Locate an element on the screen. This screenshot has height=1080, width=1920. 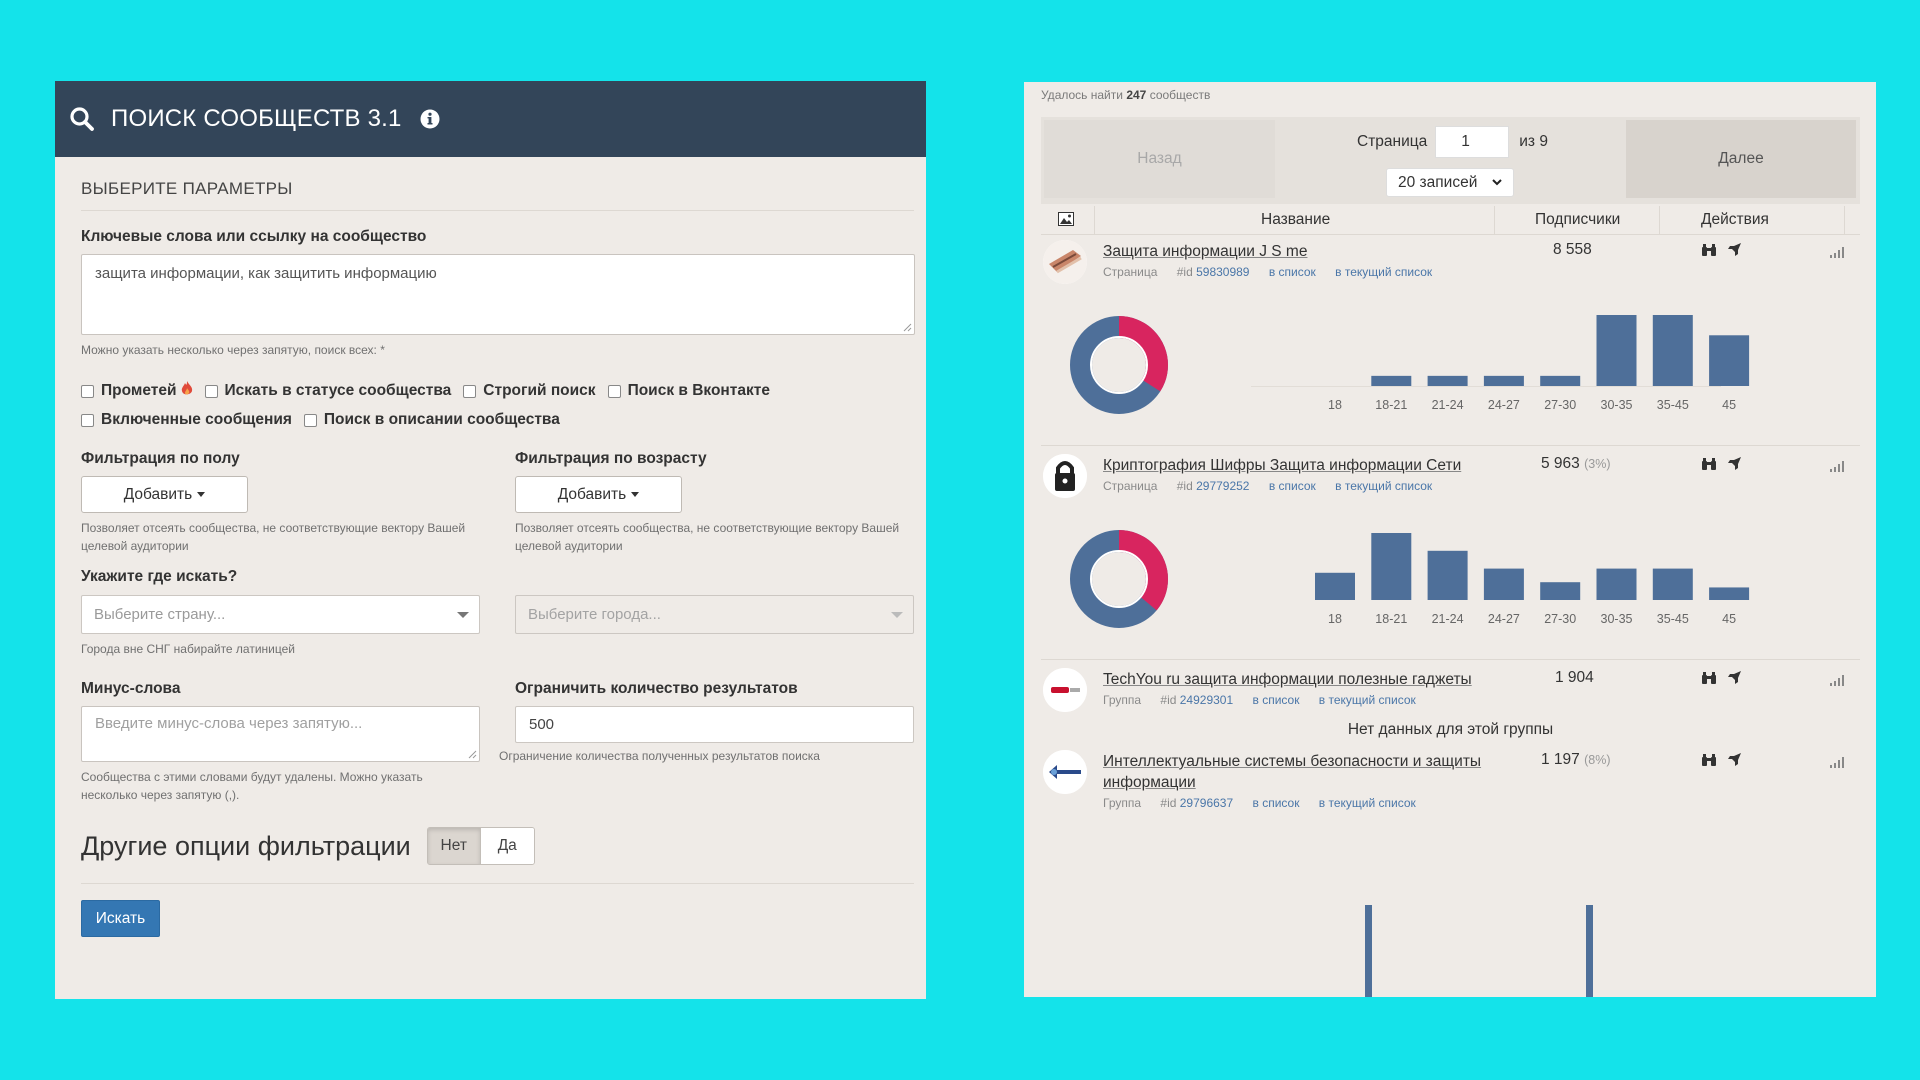
column-name: Название is located at coordinates (1296, 219).